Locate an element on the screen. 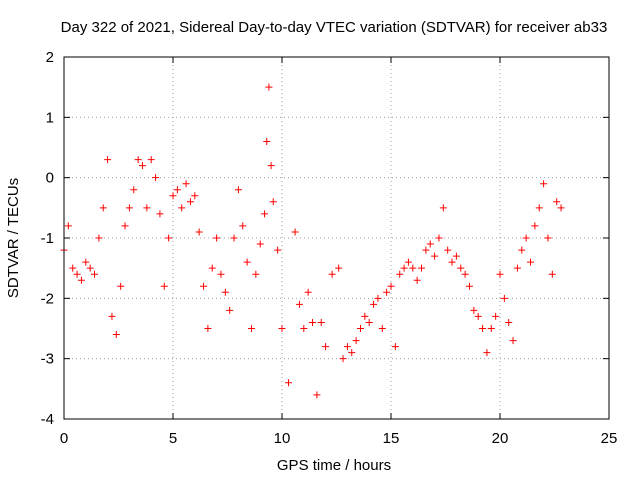 The height and width of the screenshot is (485, 640). y-tick-label: -1 is located at coordinates (47, 238).